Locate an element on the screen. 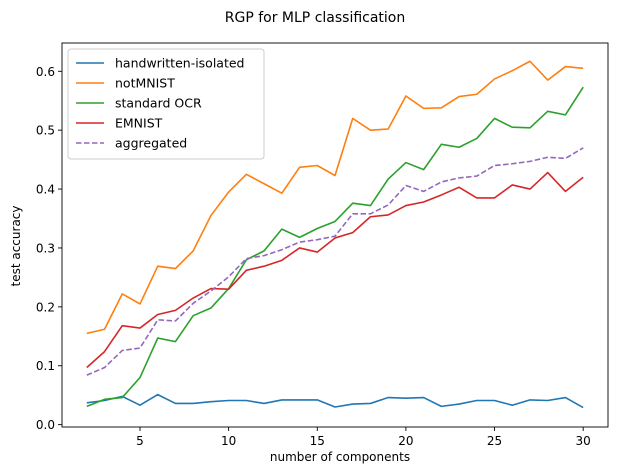 The image size is (630, 475). legend-label: EMNIST is located at coordinates (139, 123).